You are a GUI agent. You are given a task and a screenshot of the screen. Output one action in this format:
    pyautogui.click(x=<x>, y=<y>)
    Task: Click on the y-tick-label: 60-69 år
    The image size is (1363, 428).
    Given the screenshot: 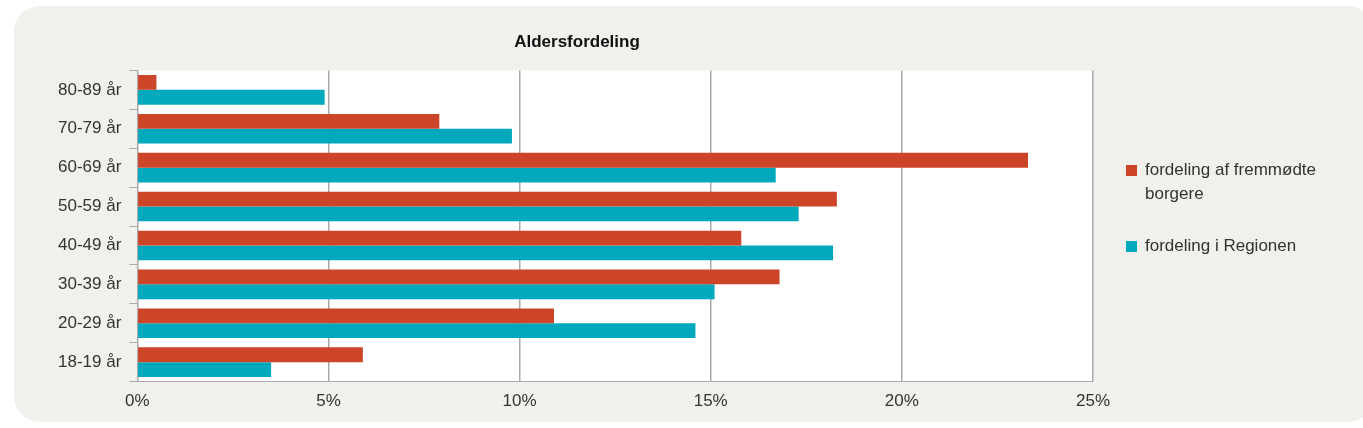 What is the action you would take?
    pyautogui.click(x=89, y=167)
    